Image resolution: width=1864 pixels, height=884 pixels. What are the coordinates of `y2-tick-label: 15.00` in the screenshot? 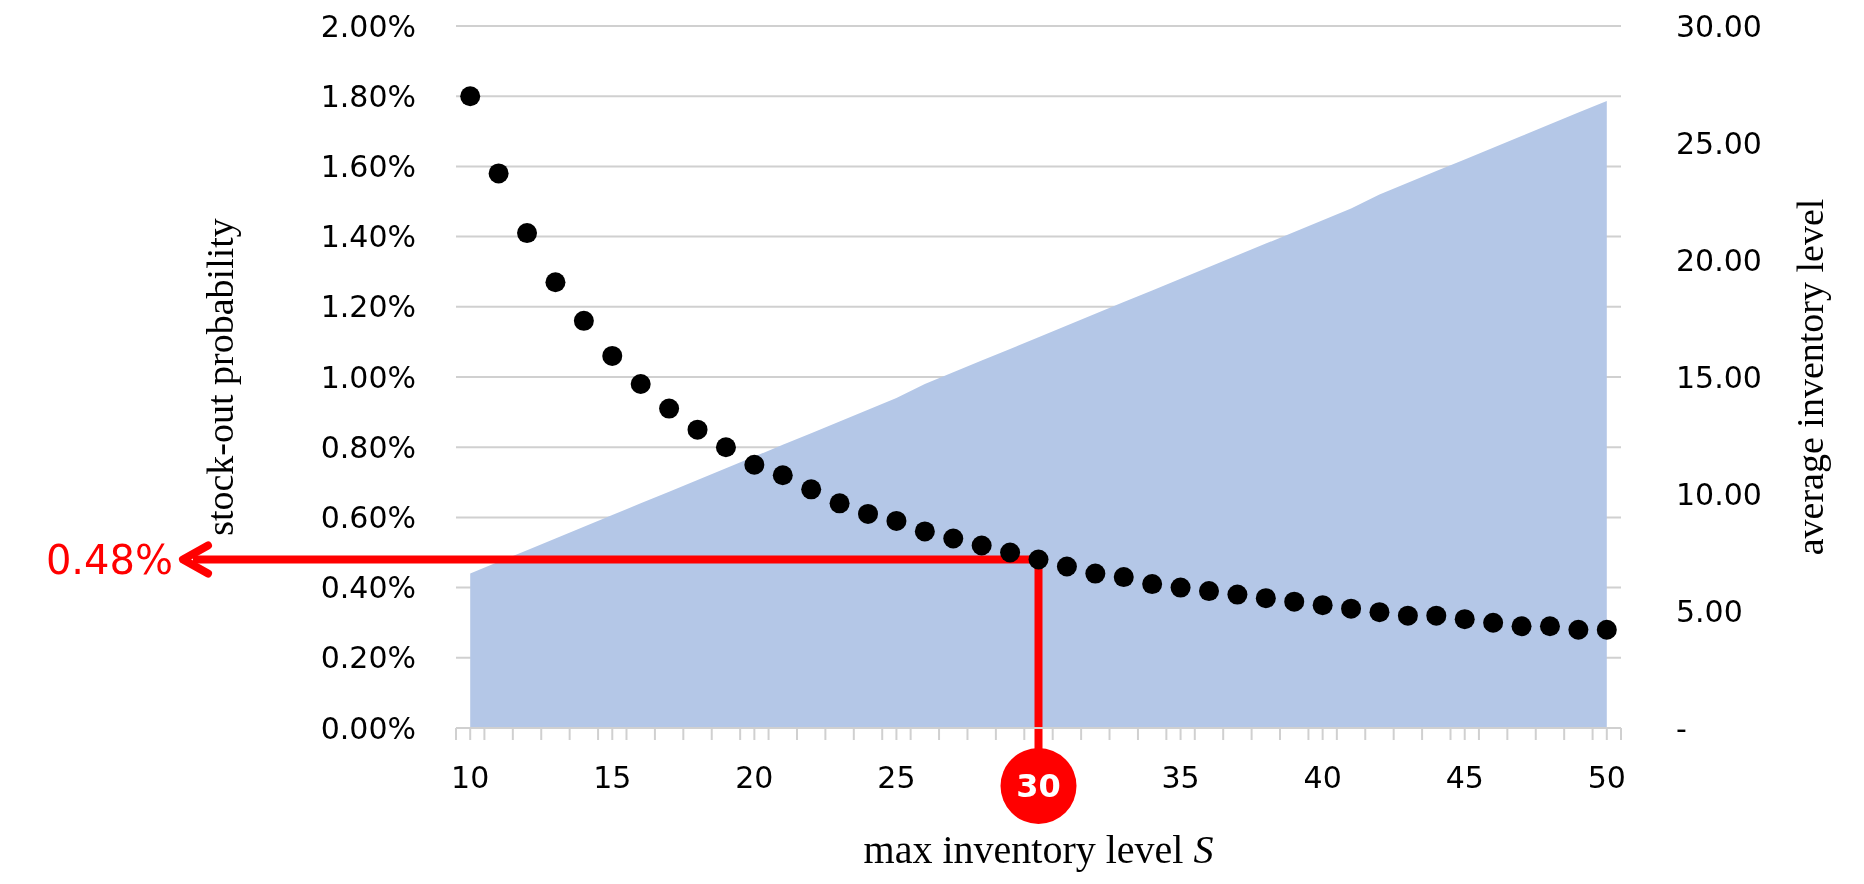 It's located at (1719, 377).